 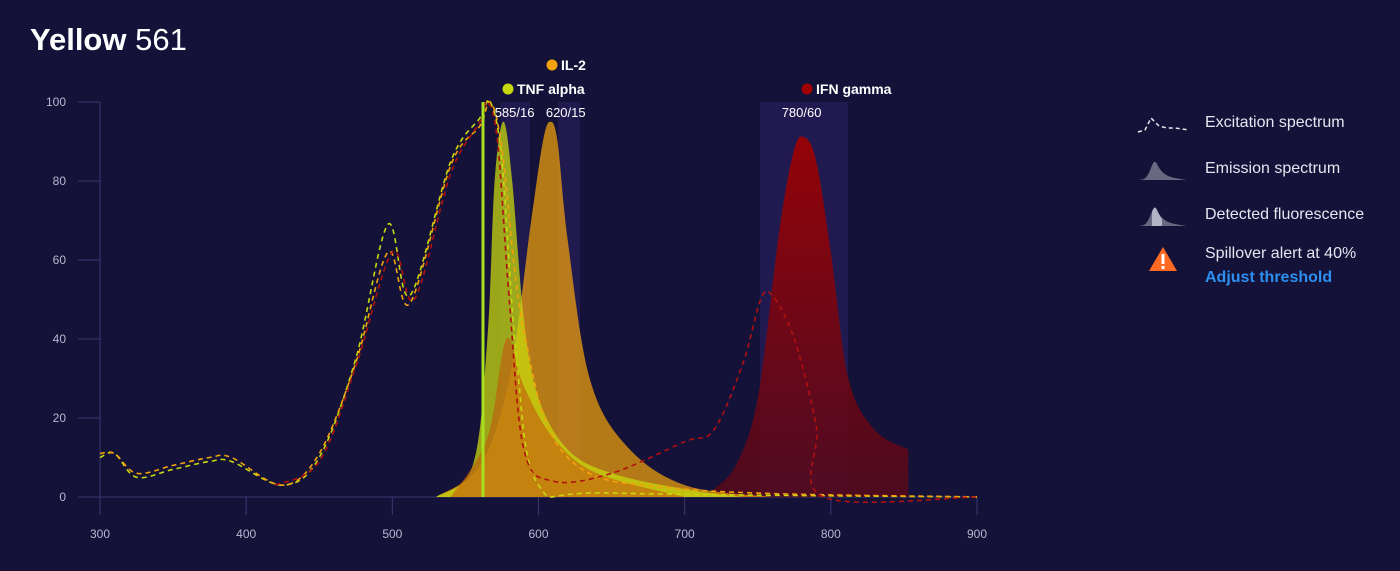 What do you see at coordinates (161, 39) in the screenshot?
I see `title-laser-wavelength: 561` at bounding box center [161, 39].